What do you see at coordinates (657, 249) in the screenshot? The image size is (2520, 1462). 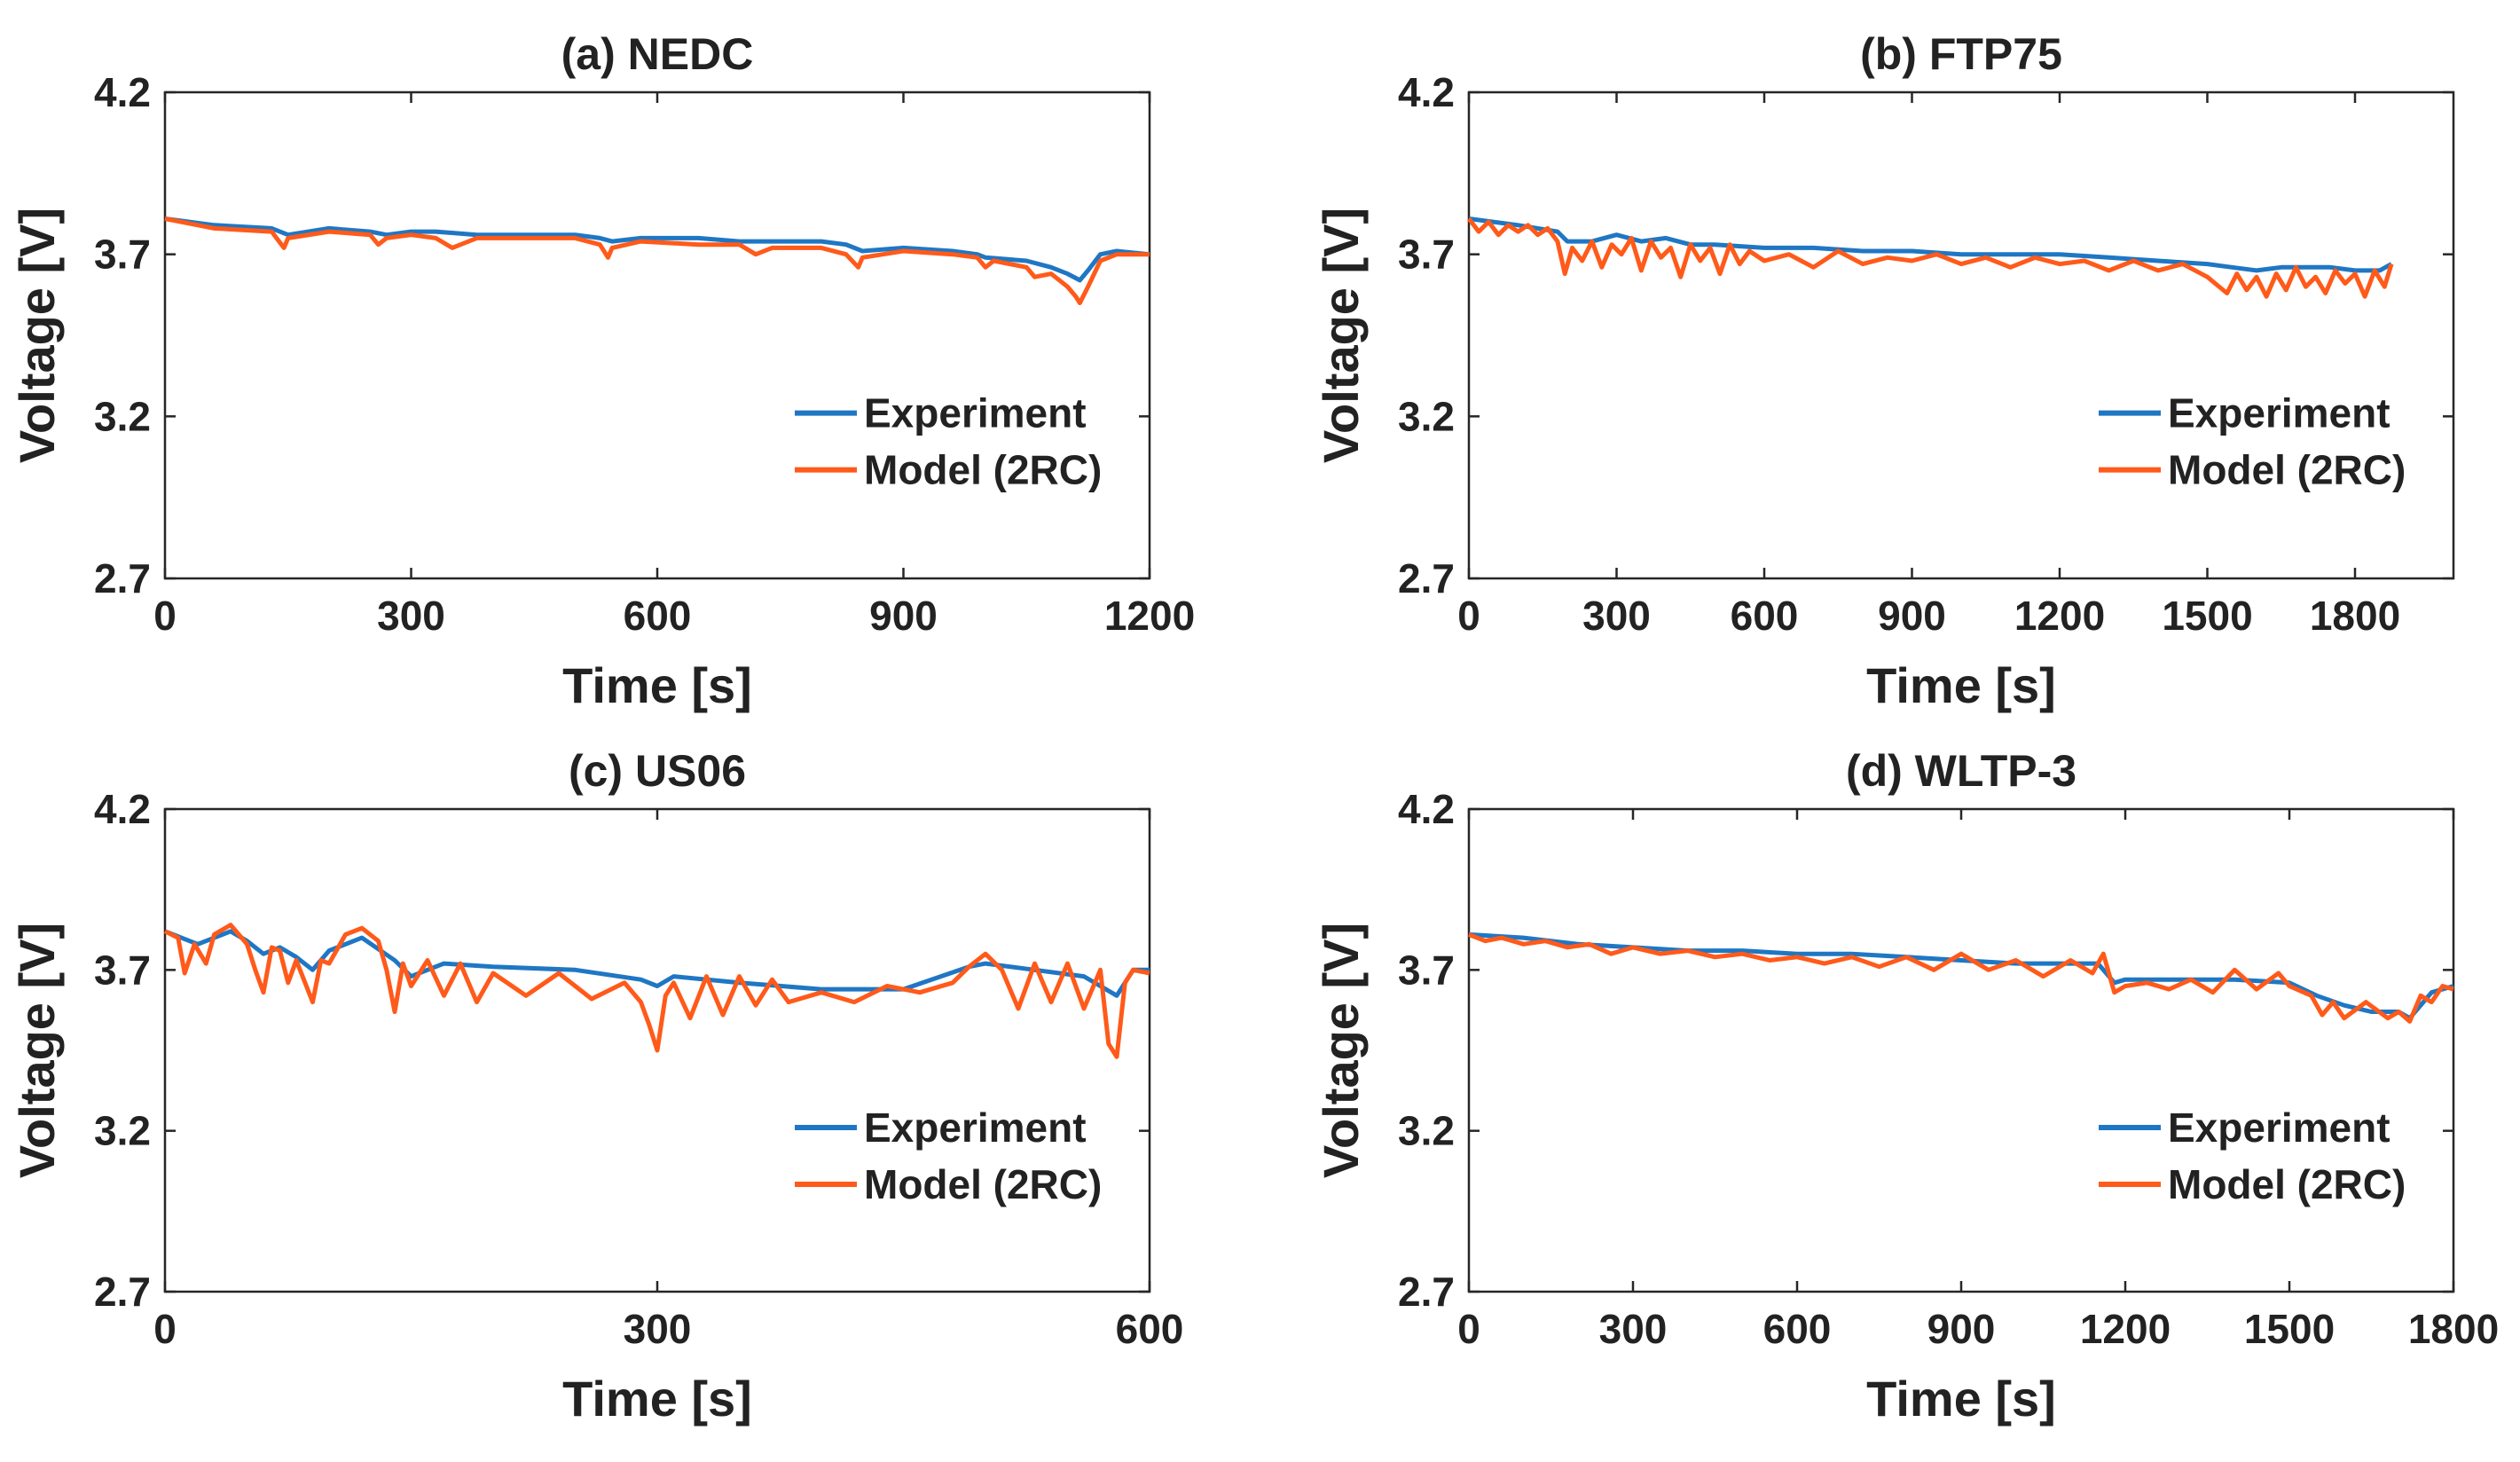 I see `series-line-experiment` at bounding box center [657, 249].